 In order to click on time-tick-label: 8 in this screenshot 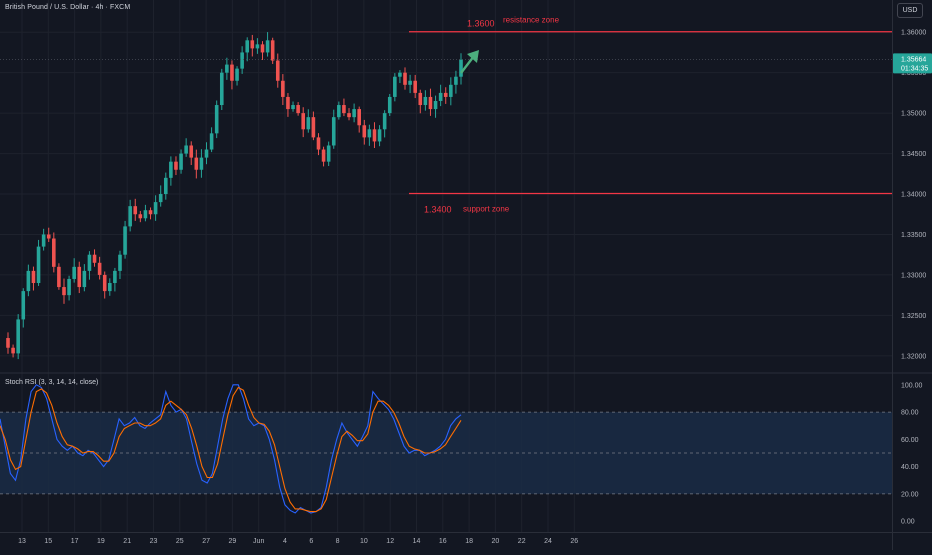, I will do `click(338, 541)`.